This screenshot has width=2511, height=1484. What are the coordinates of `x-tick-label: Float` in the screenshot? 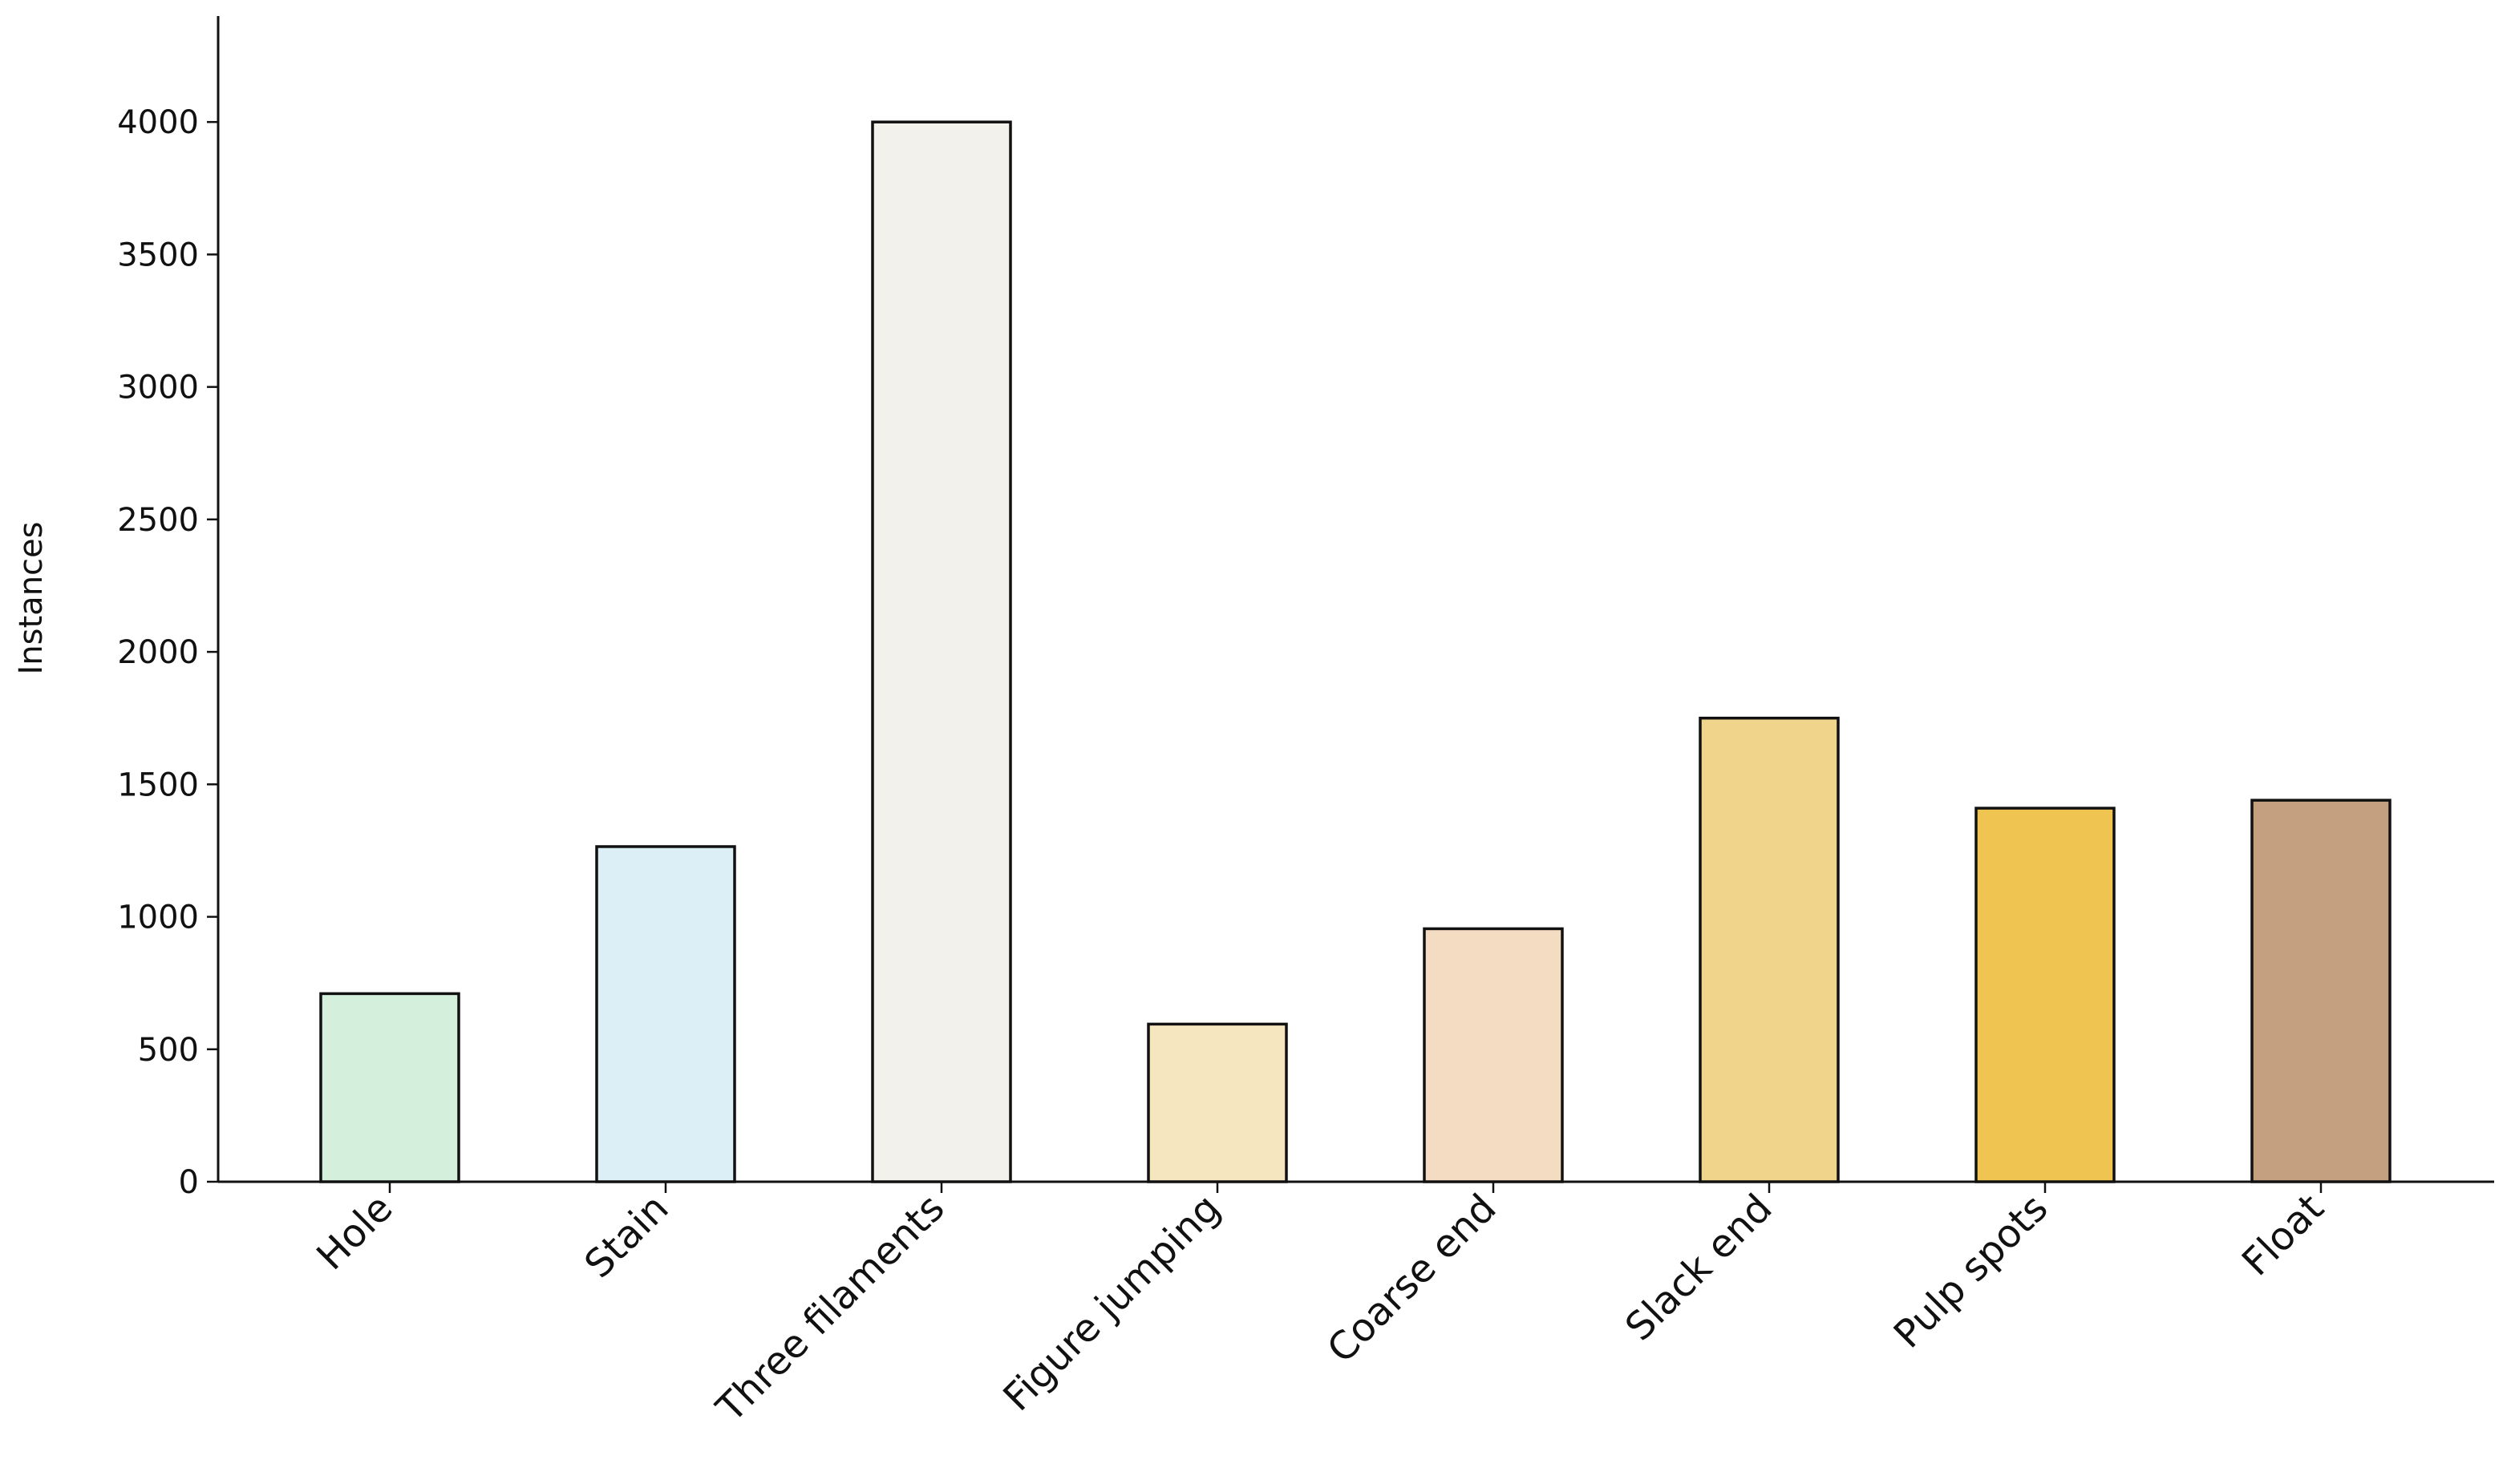 It's located at (2283, 1235).